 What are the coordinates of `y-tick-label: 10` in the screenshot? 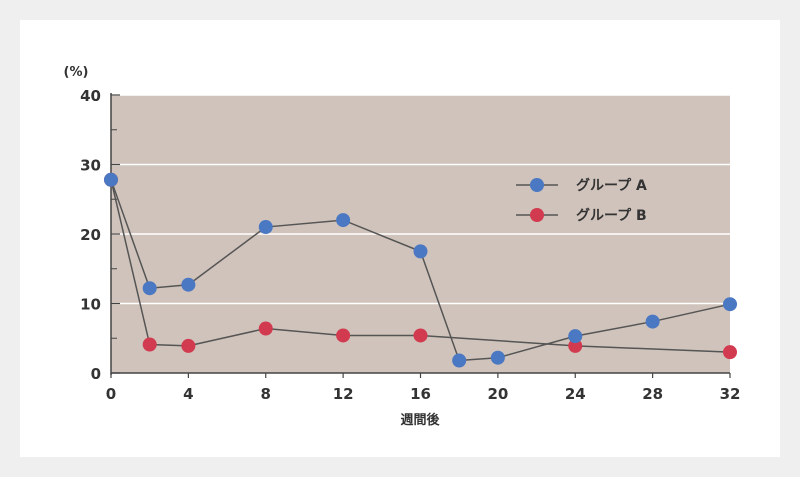 It's located at (90, 305).